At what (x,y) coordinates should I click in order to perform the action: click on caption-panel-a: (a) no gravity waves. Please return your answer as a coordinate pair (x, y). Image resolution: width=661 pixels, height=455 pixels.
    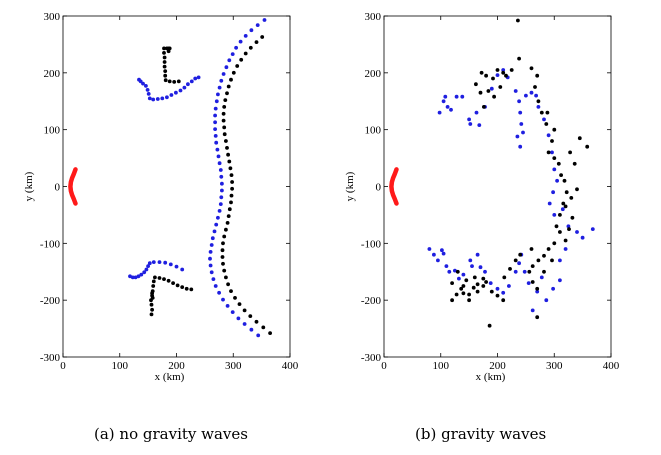
    Looking at the image, I should click on (171, 434).